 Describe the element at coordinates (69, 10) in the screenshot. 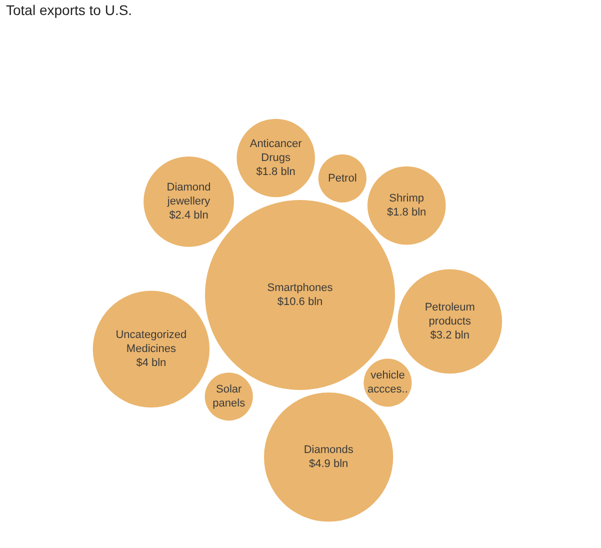

I see `text: Total exports to U.S.` at that location.